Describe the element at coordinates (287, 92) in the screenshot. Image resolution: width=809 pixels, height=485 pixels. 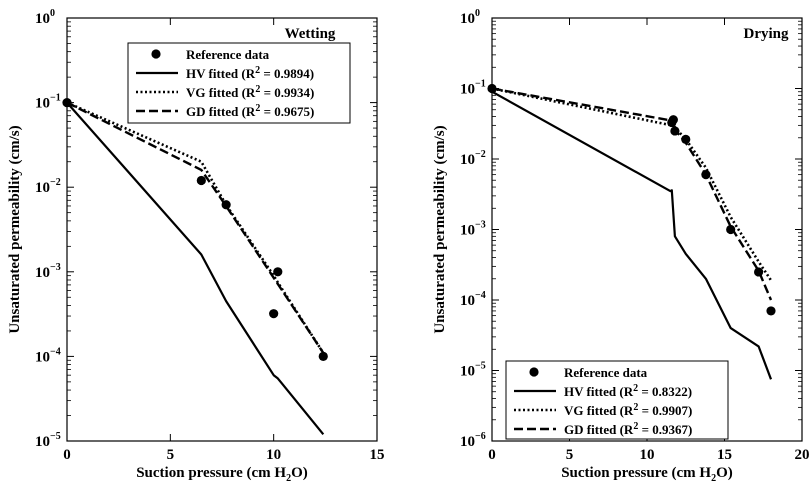
I see `legend-label-r2: = 0.9934)` at that location.